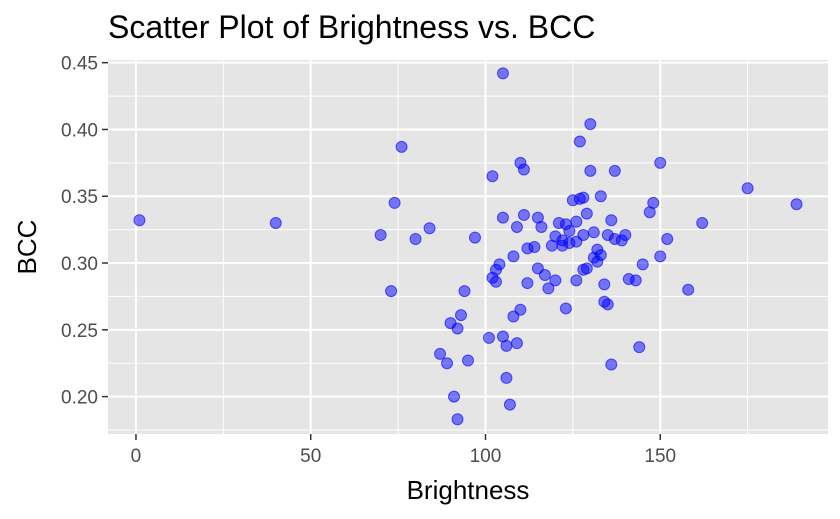 Image resolution: width=840 pixels, height=519 pixels. I want to click on x-tick-label: 0, so click(136, 456).